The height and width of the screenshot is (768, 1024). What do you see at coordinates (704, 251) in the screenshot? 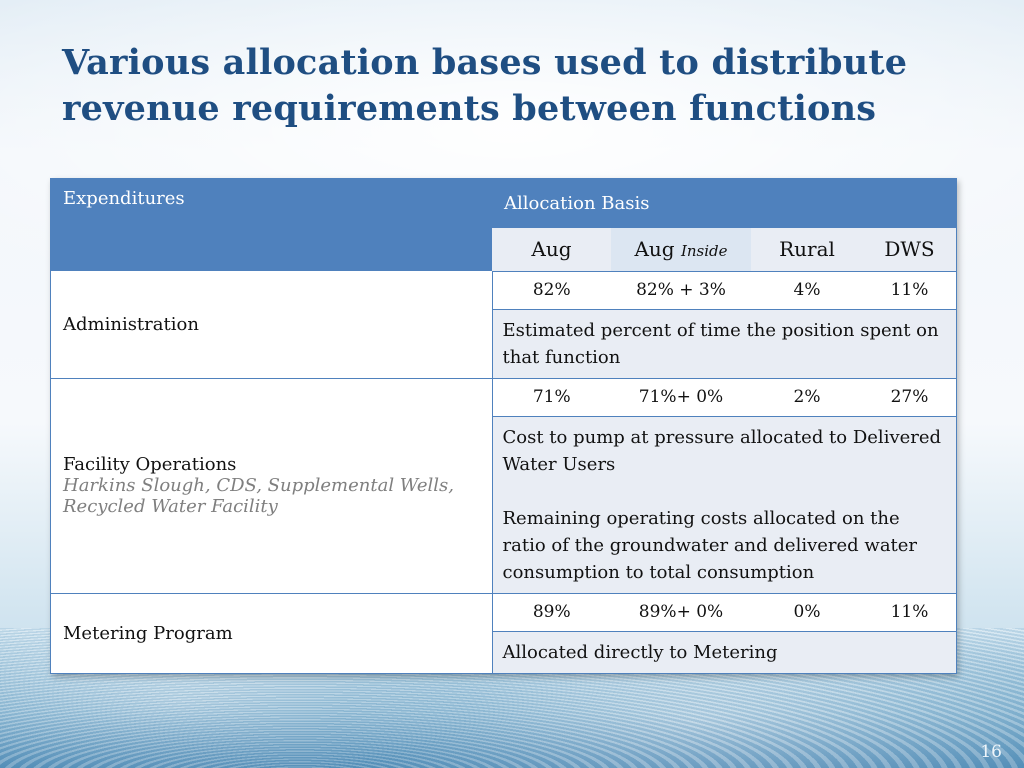
I see `col-aug-inside-suffix: Inside` at bounding box center [704, 251].